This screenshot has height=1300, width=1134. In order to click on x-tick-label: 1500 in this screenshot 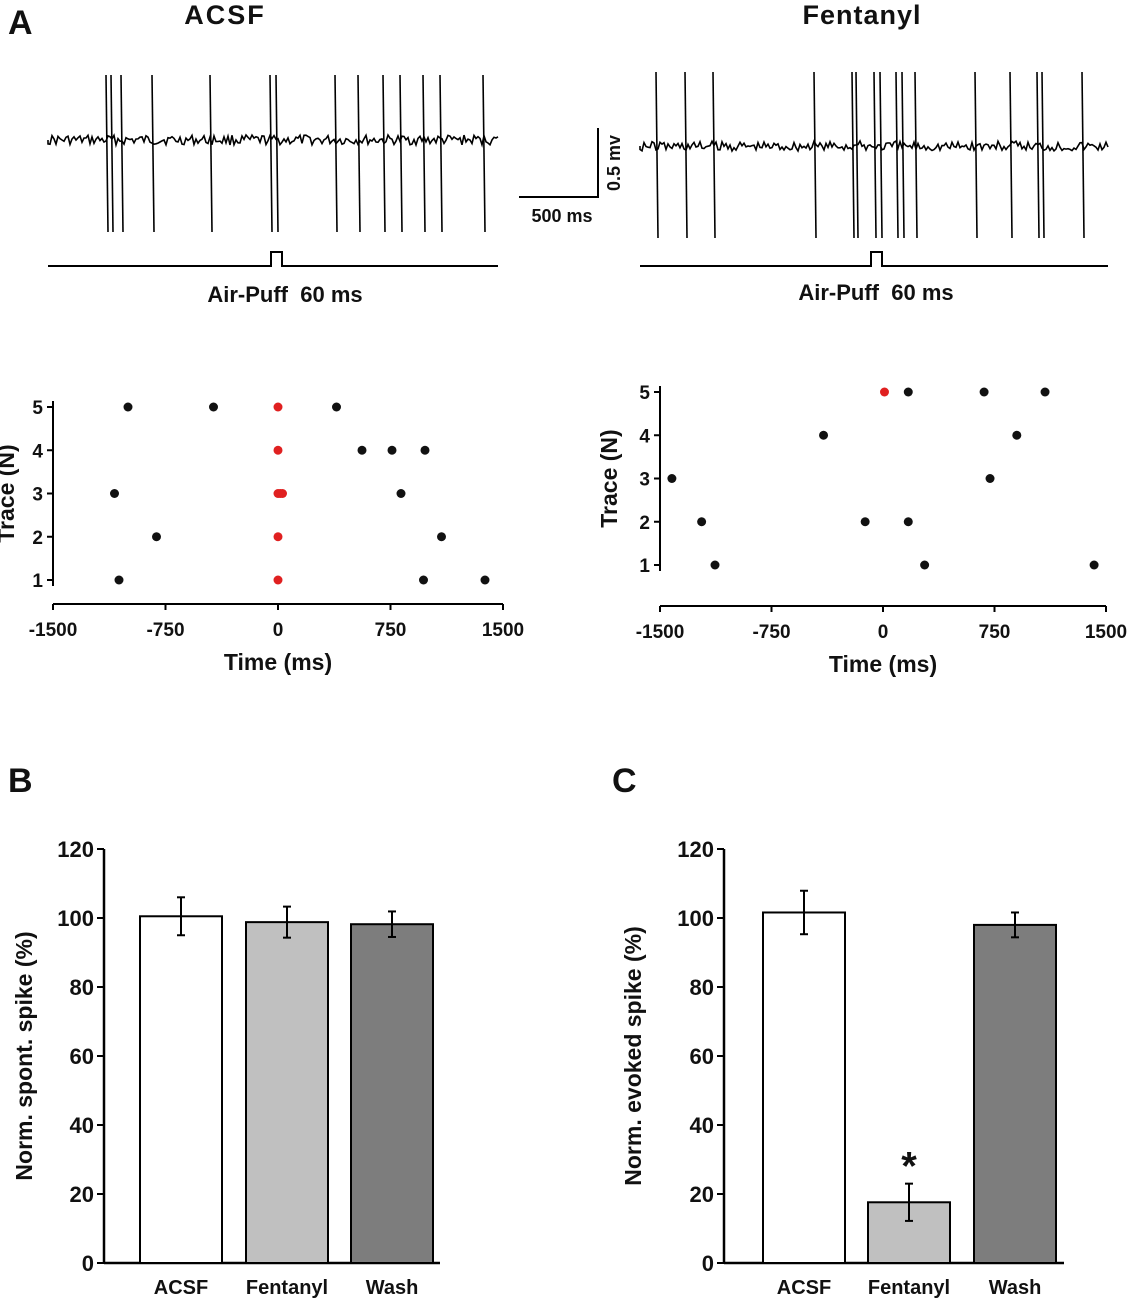, I will do `click(503, 630)`.